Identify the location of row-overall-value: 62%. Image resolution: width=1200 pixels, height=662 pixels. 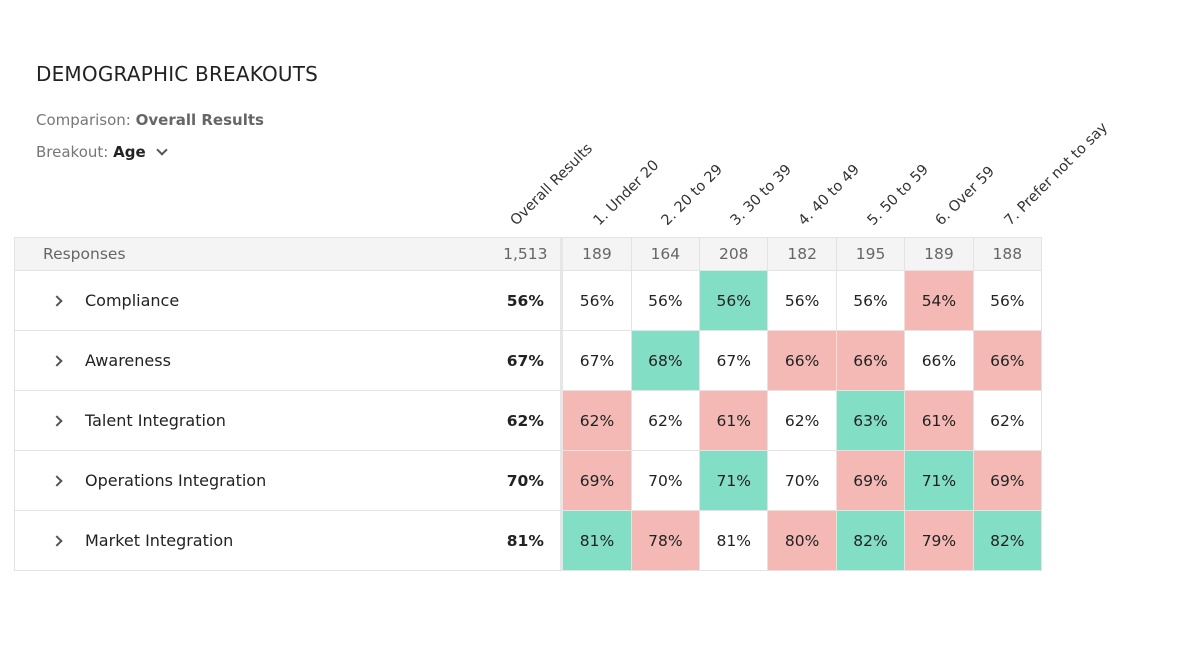
(525, 420).